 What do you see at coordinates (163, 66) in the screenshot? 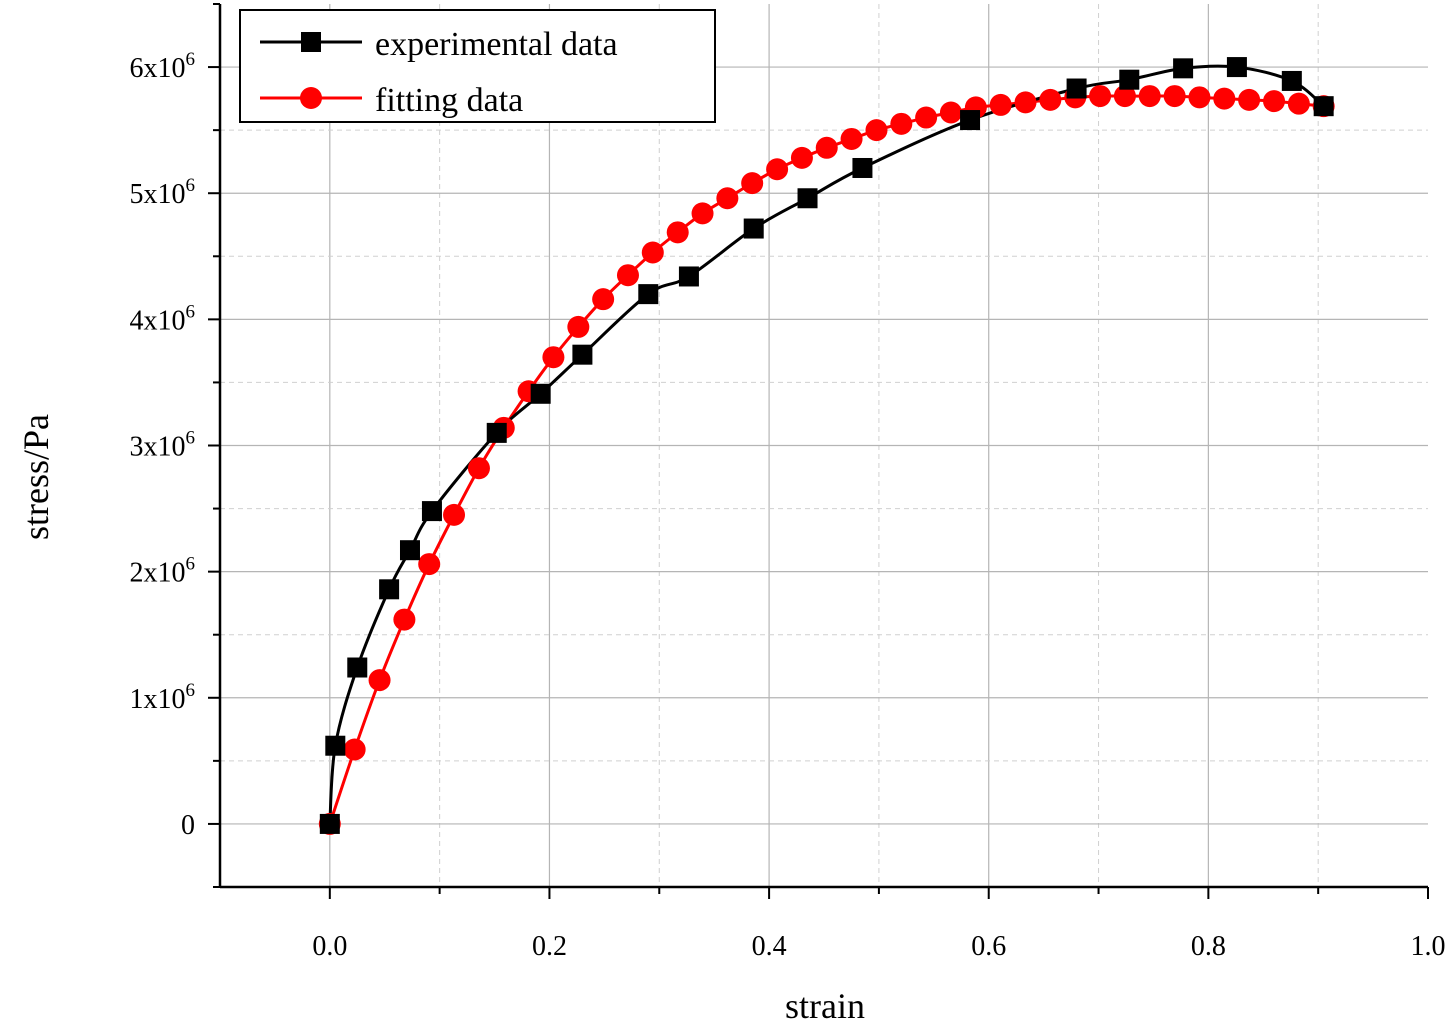
I see `y-tick-label: 6x10⁶` at bounding box center [163, 66].